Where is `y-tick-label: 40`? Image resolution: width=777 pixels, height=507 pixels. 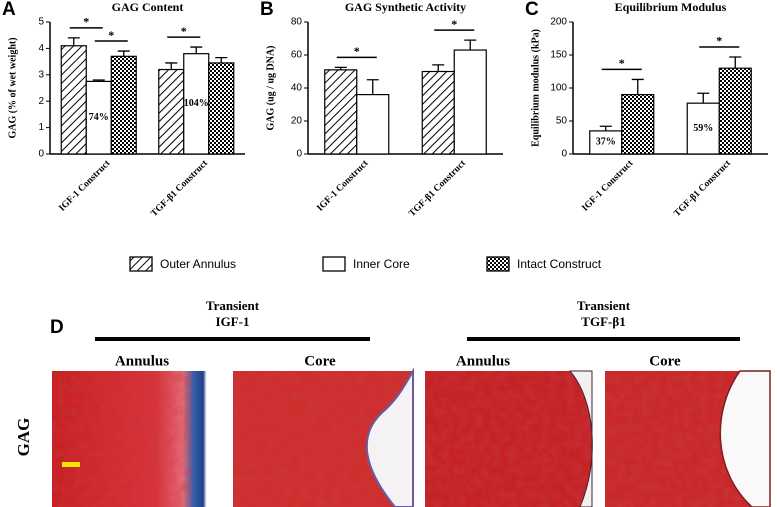
y-tick-label: 40 is located at coordinates (297, 88).